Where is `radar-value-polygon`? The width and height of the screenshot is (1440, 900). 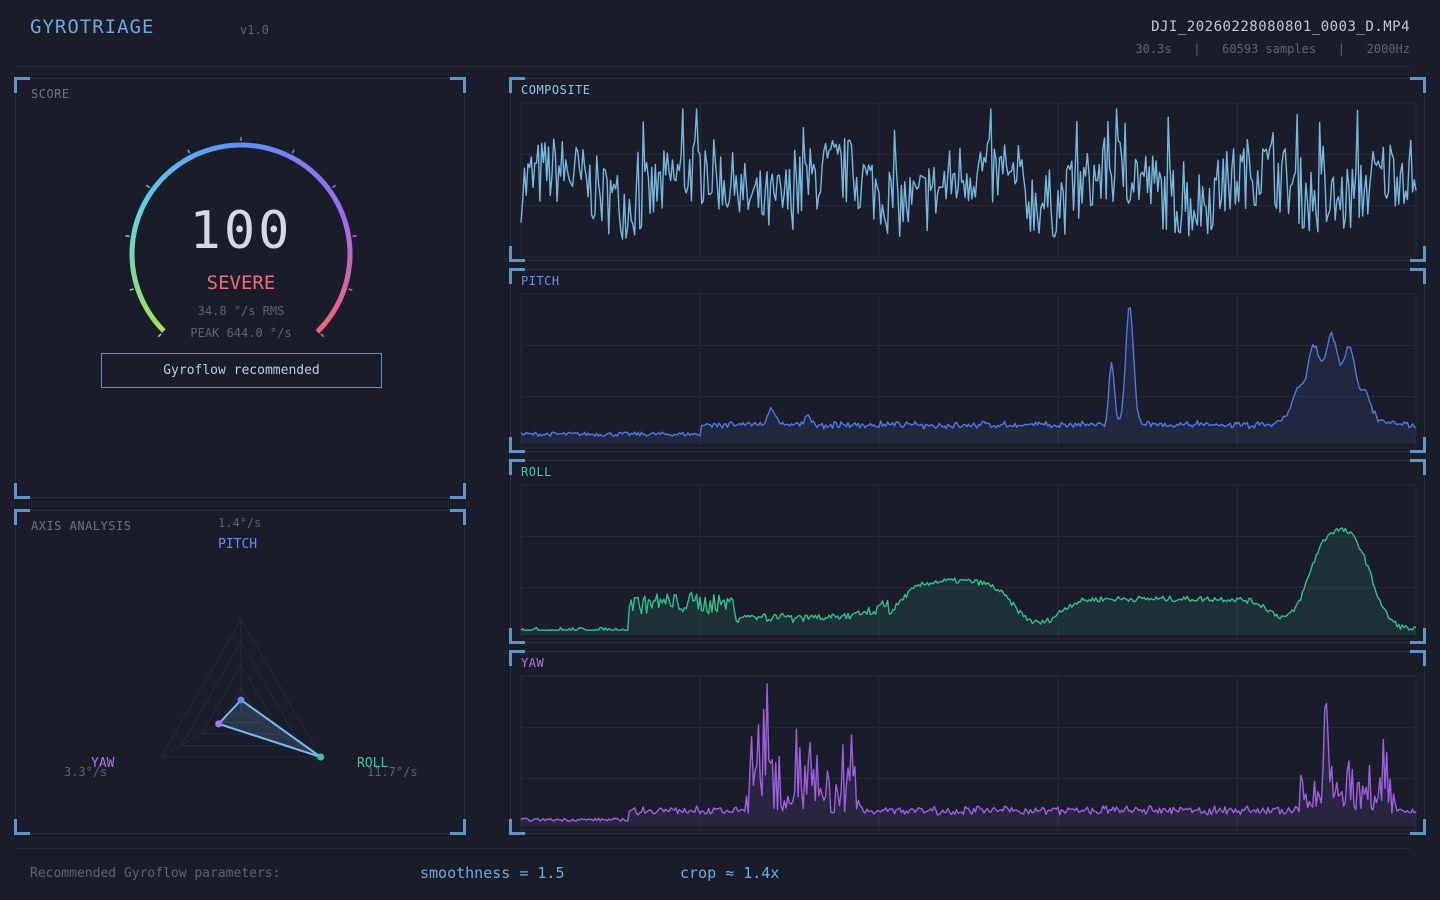
radar-value-polygon is located at coordinates (269, 728).